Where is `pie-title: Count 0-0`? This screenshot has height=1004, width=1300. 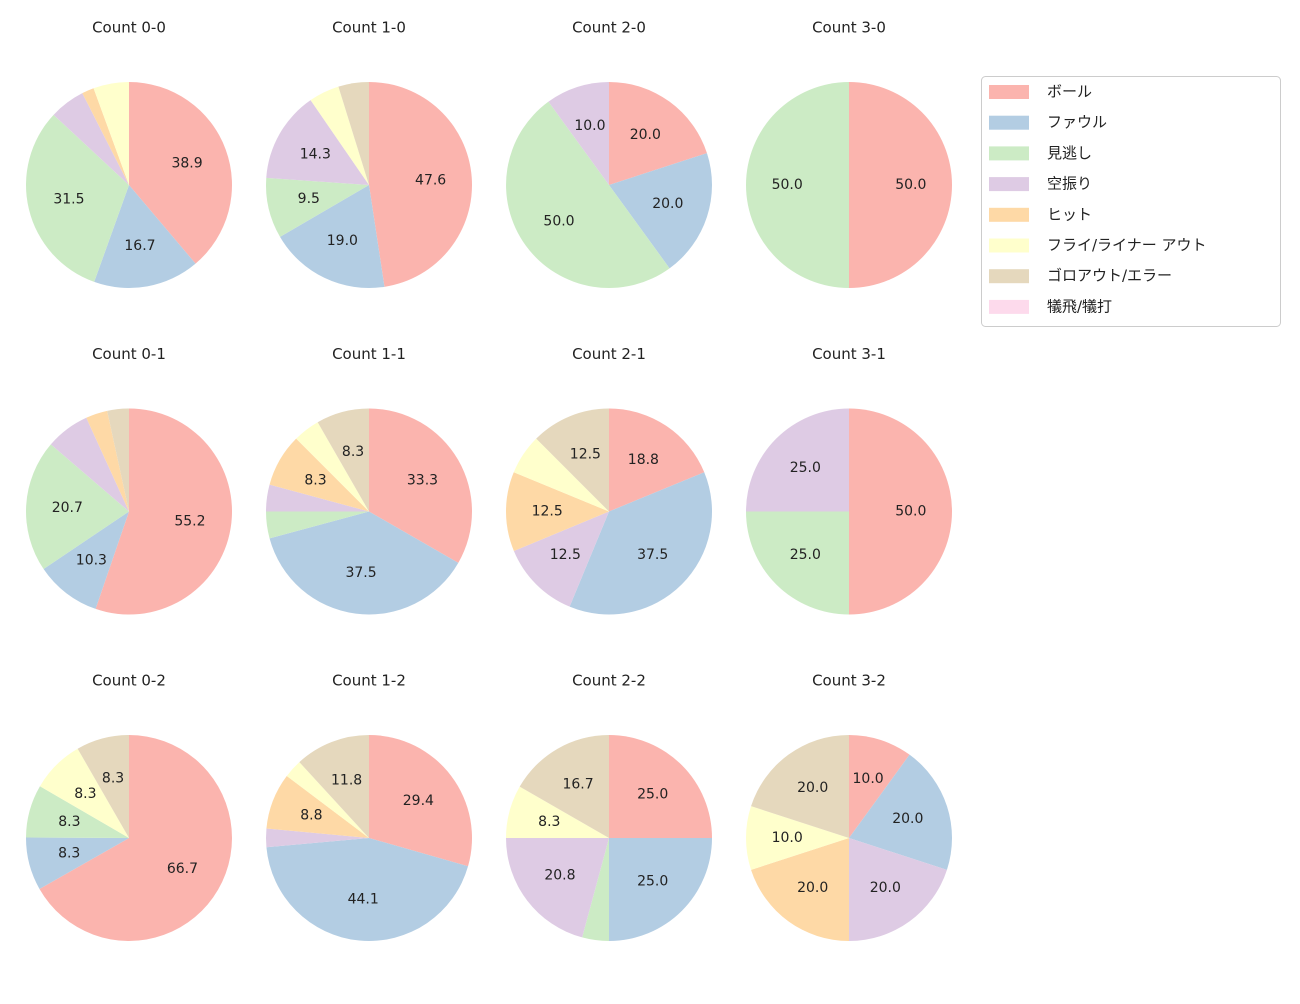
pie-title: Count 0-0 is located at coordinates (129, 28).